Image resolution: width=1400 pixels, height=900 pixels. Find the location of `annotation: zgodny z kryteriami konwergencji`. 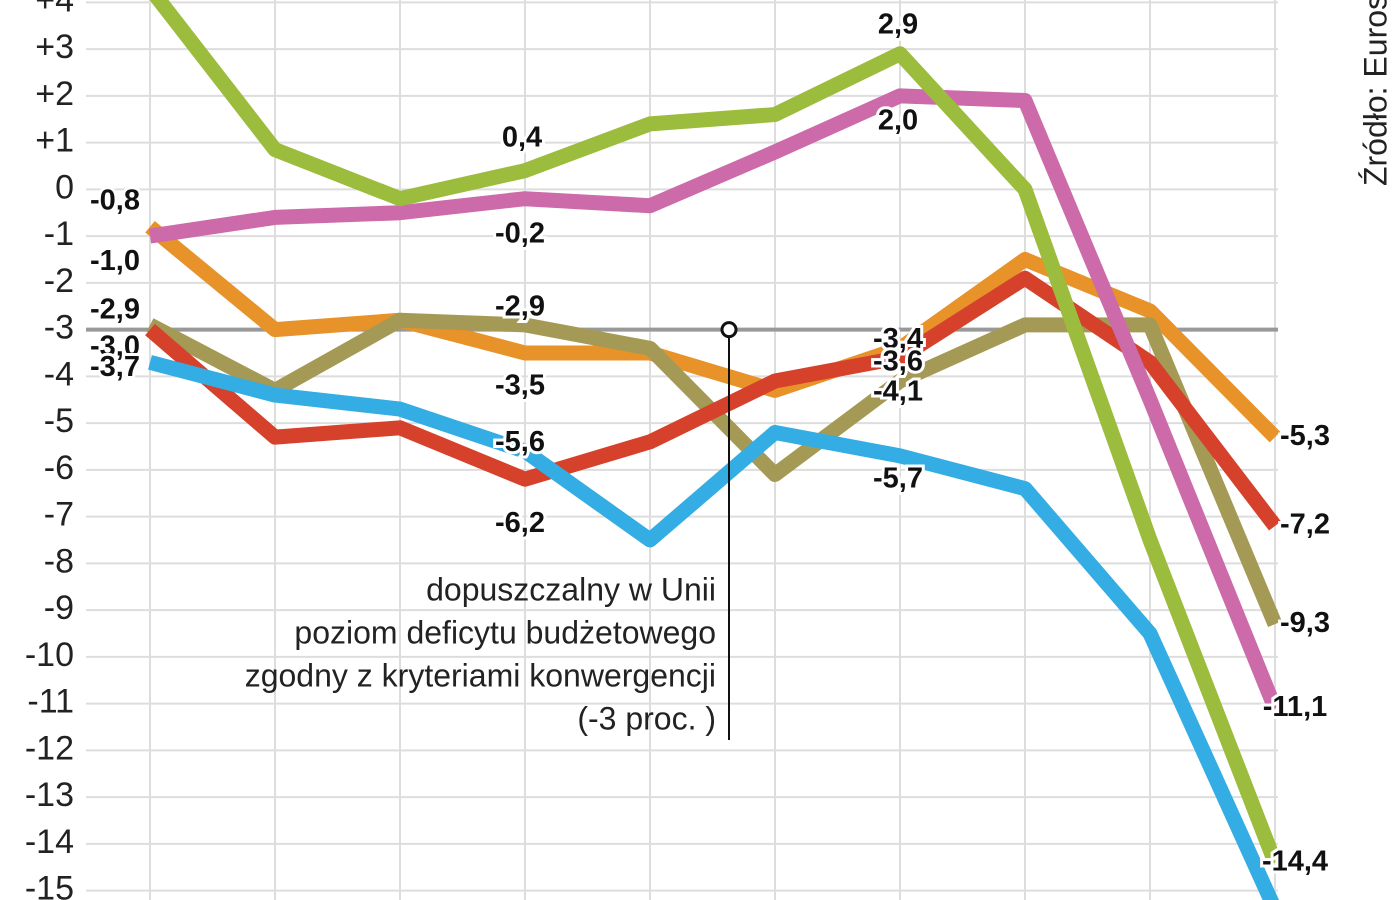

annotation: zgodny z kryteriami konwergencji is located at coordinates (480, 675).